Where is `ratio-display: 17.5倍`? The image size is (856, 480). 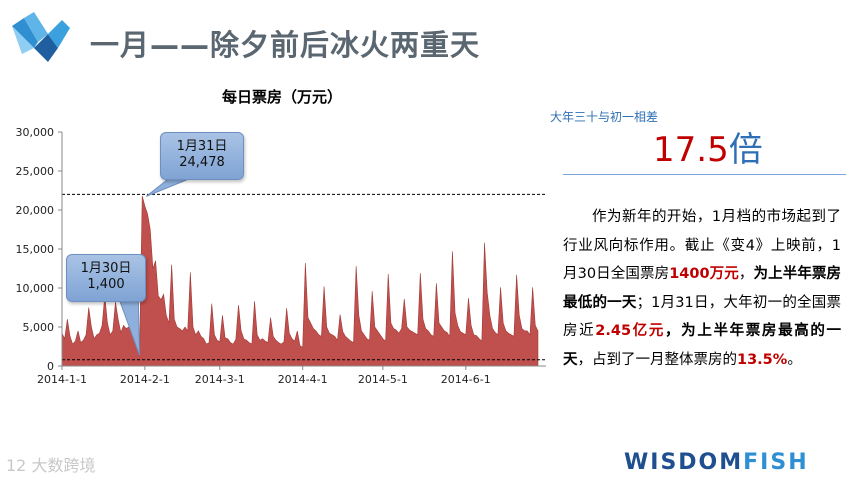
ratio-display: 17.5倍 is located at coordinates (708, 150).